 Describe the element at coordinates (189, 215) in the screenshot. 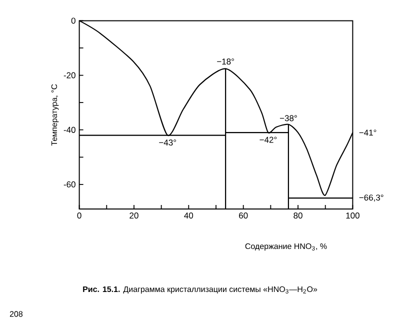

I see `x-tick-label: 40` at that location.